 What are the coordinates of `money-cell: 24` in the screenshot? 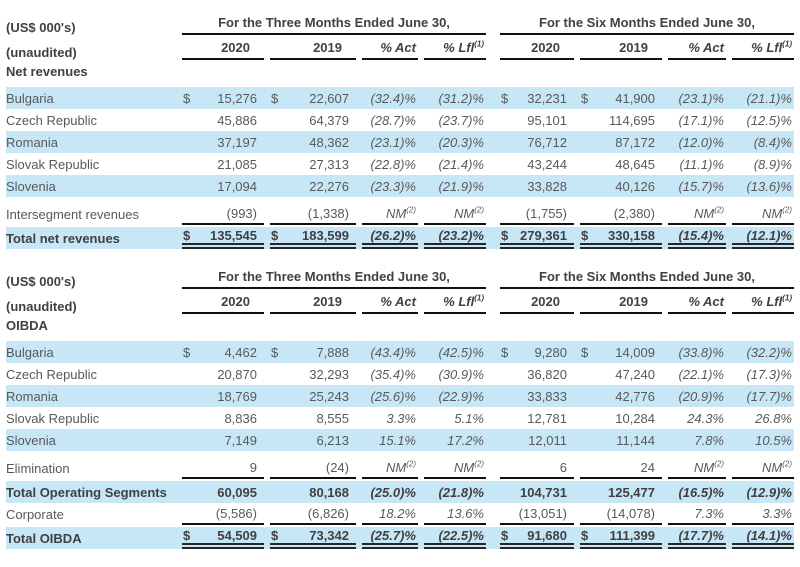 It's located at (618, 468).